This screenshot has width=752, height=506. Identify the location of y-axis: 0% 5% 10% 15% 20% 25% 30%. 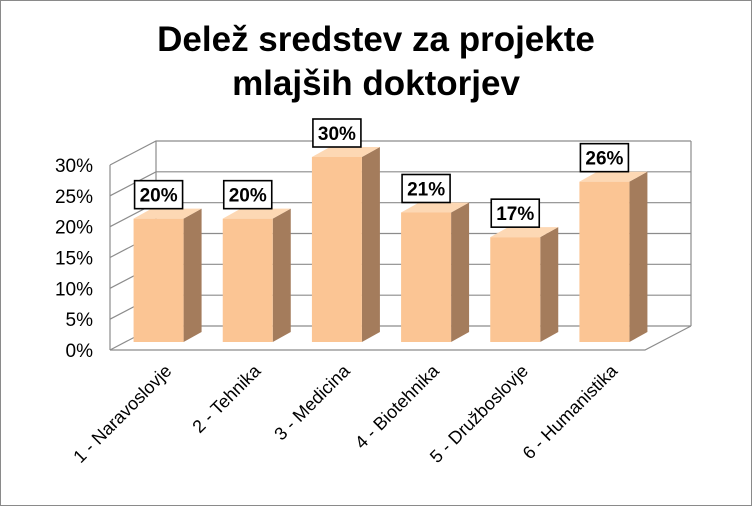
(74, 259).